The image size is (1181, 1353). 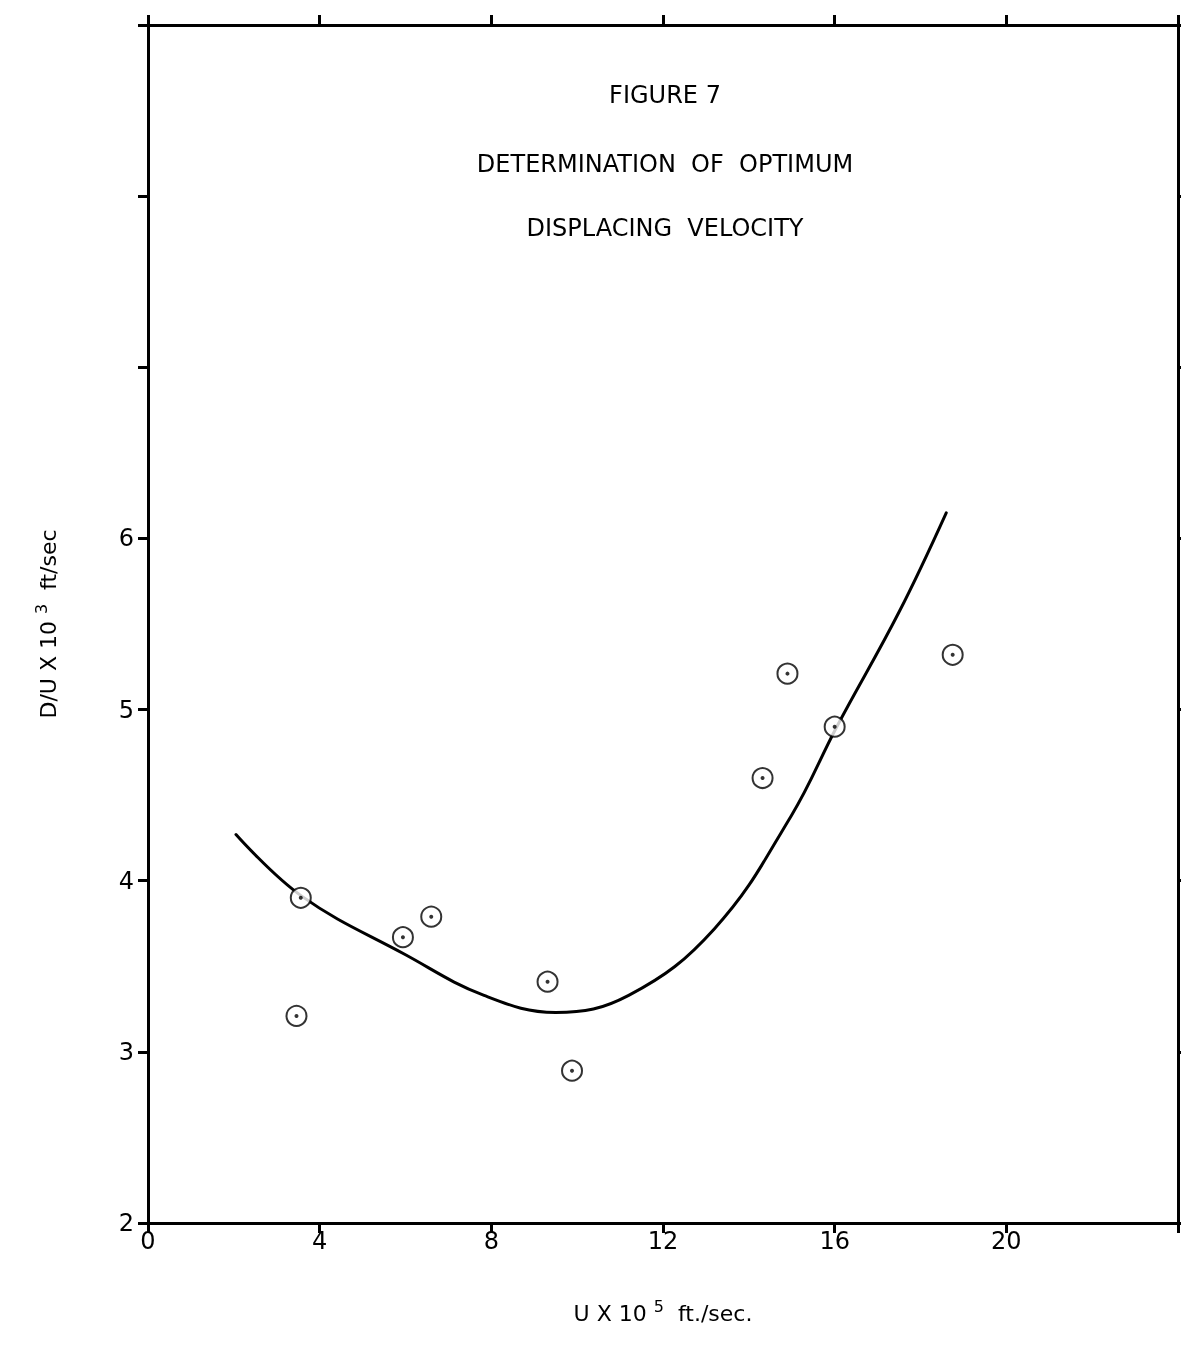 What do you see at coordinates (665, 196) in the screenshot?
I see `text: DETERMINATION OF OPTIMUM DISPLACING VELOCITY` at bounding box center [665, 196].